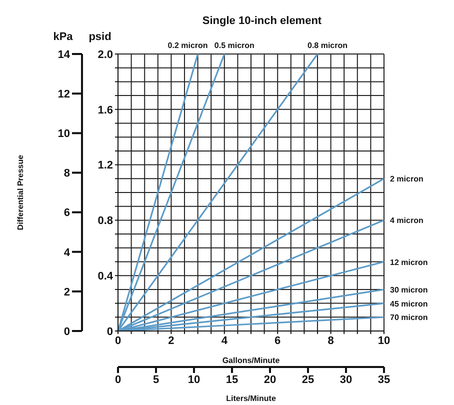 The image size is (454, 405). What do you see at coordinates (20, 192) in the screenshot?
I see `y-axis-title: Differential Pressue` at bounding box center [20, 192].